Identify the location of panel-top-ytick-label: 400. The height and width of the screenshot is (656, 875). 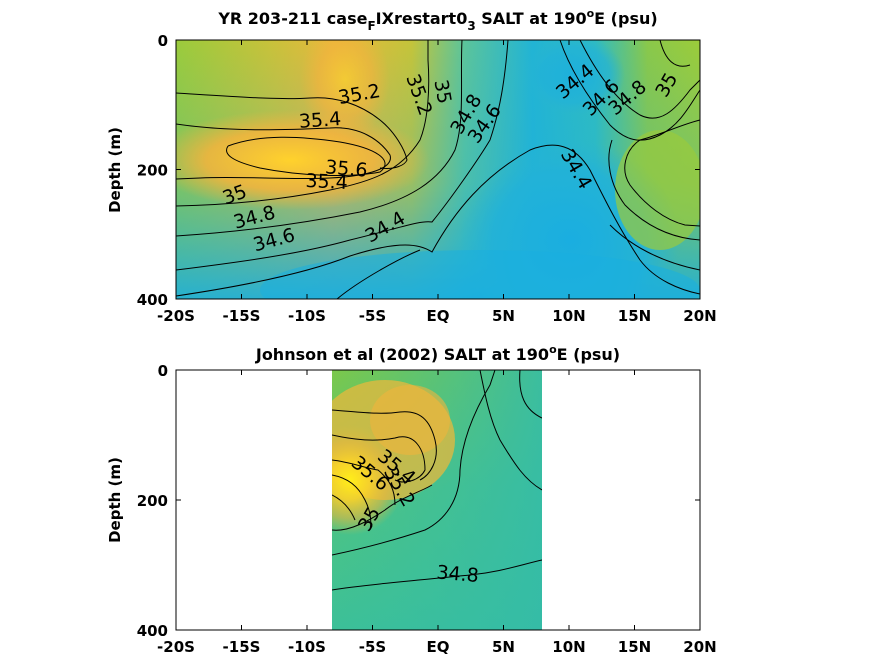
(152, 300).